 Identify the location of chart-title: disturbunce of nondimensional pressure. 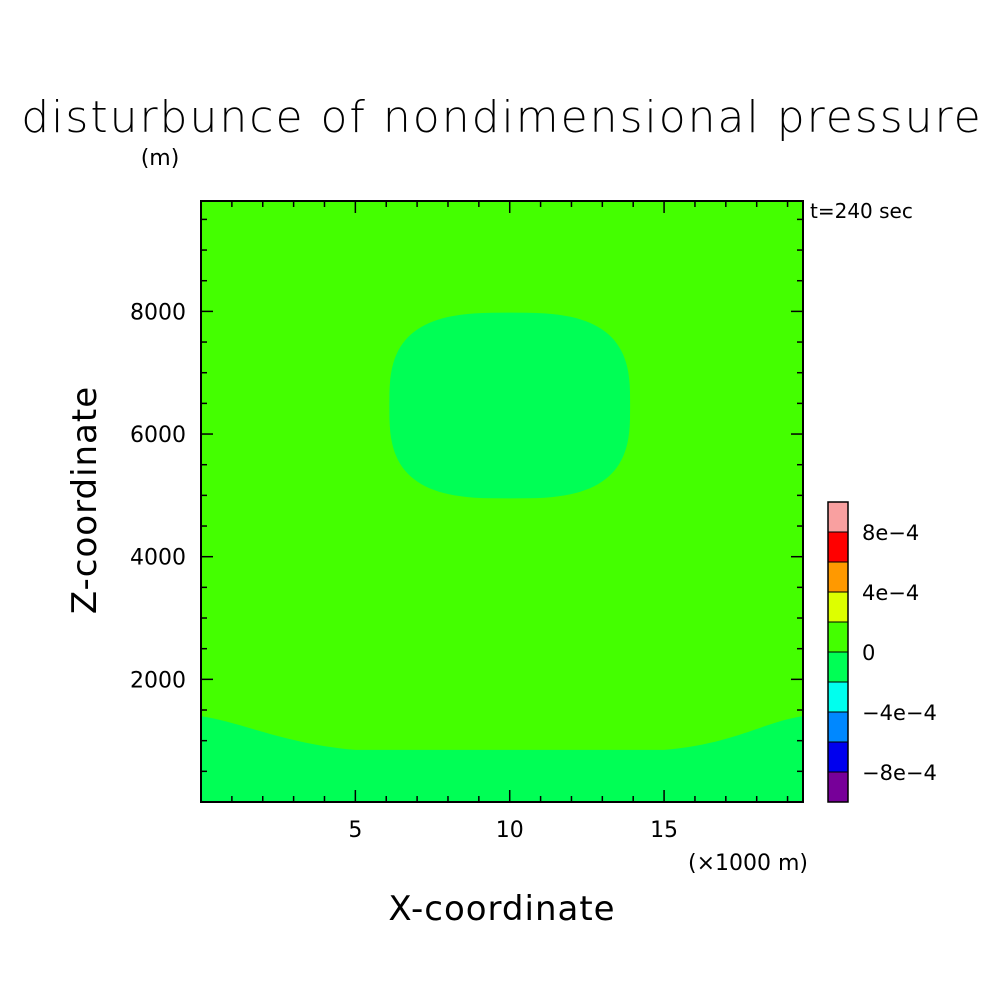
(502, 117).